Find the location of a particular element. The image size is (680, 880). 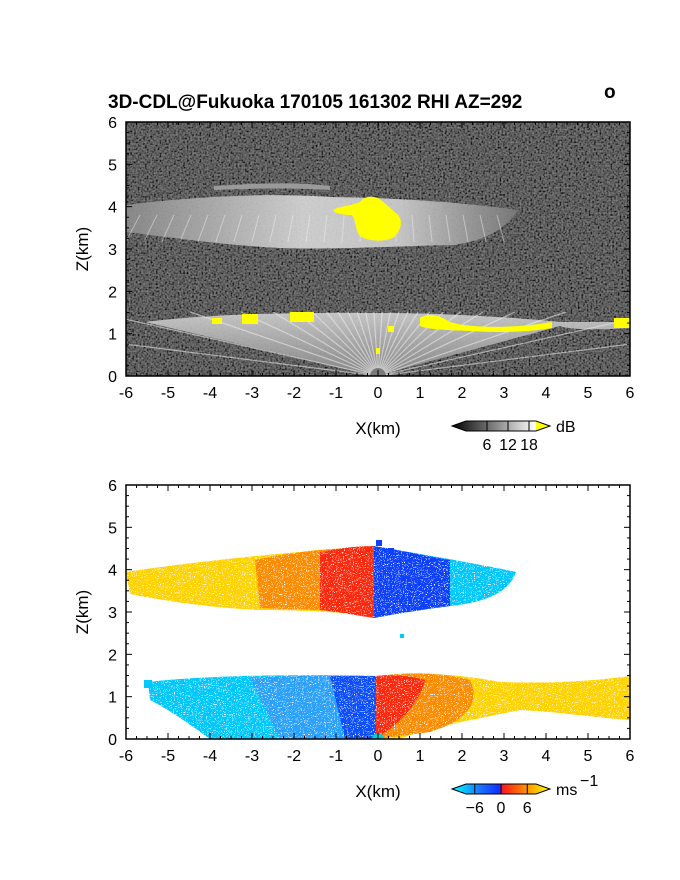

upper-layer-toward-core is located at coordinates (412, 582).